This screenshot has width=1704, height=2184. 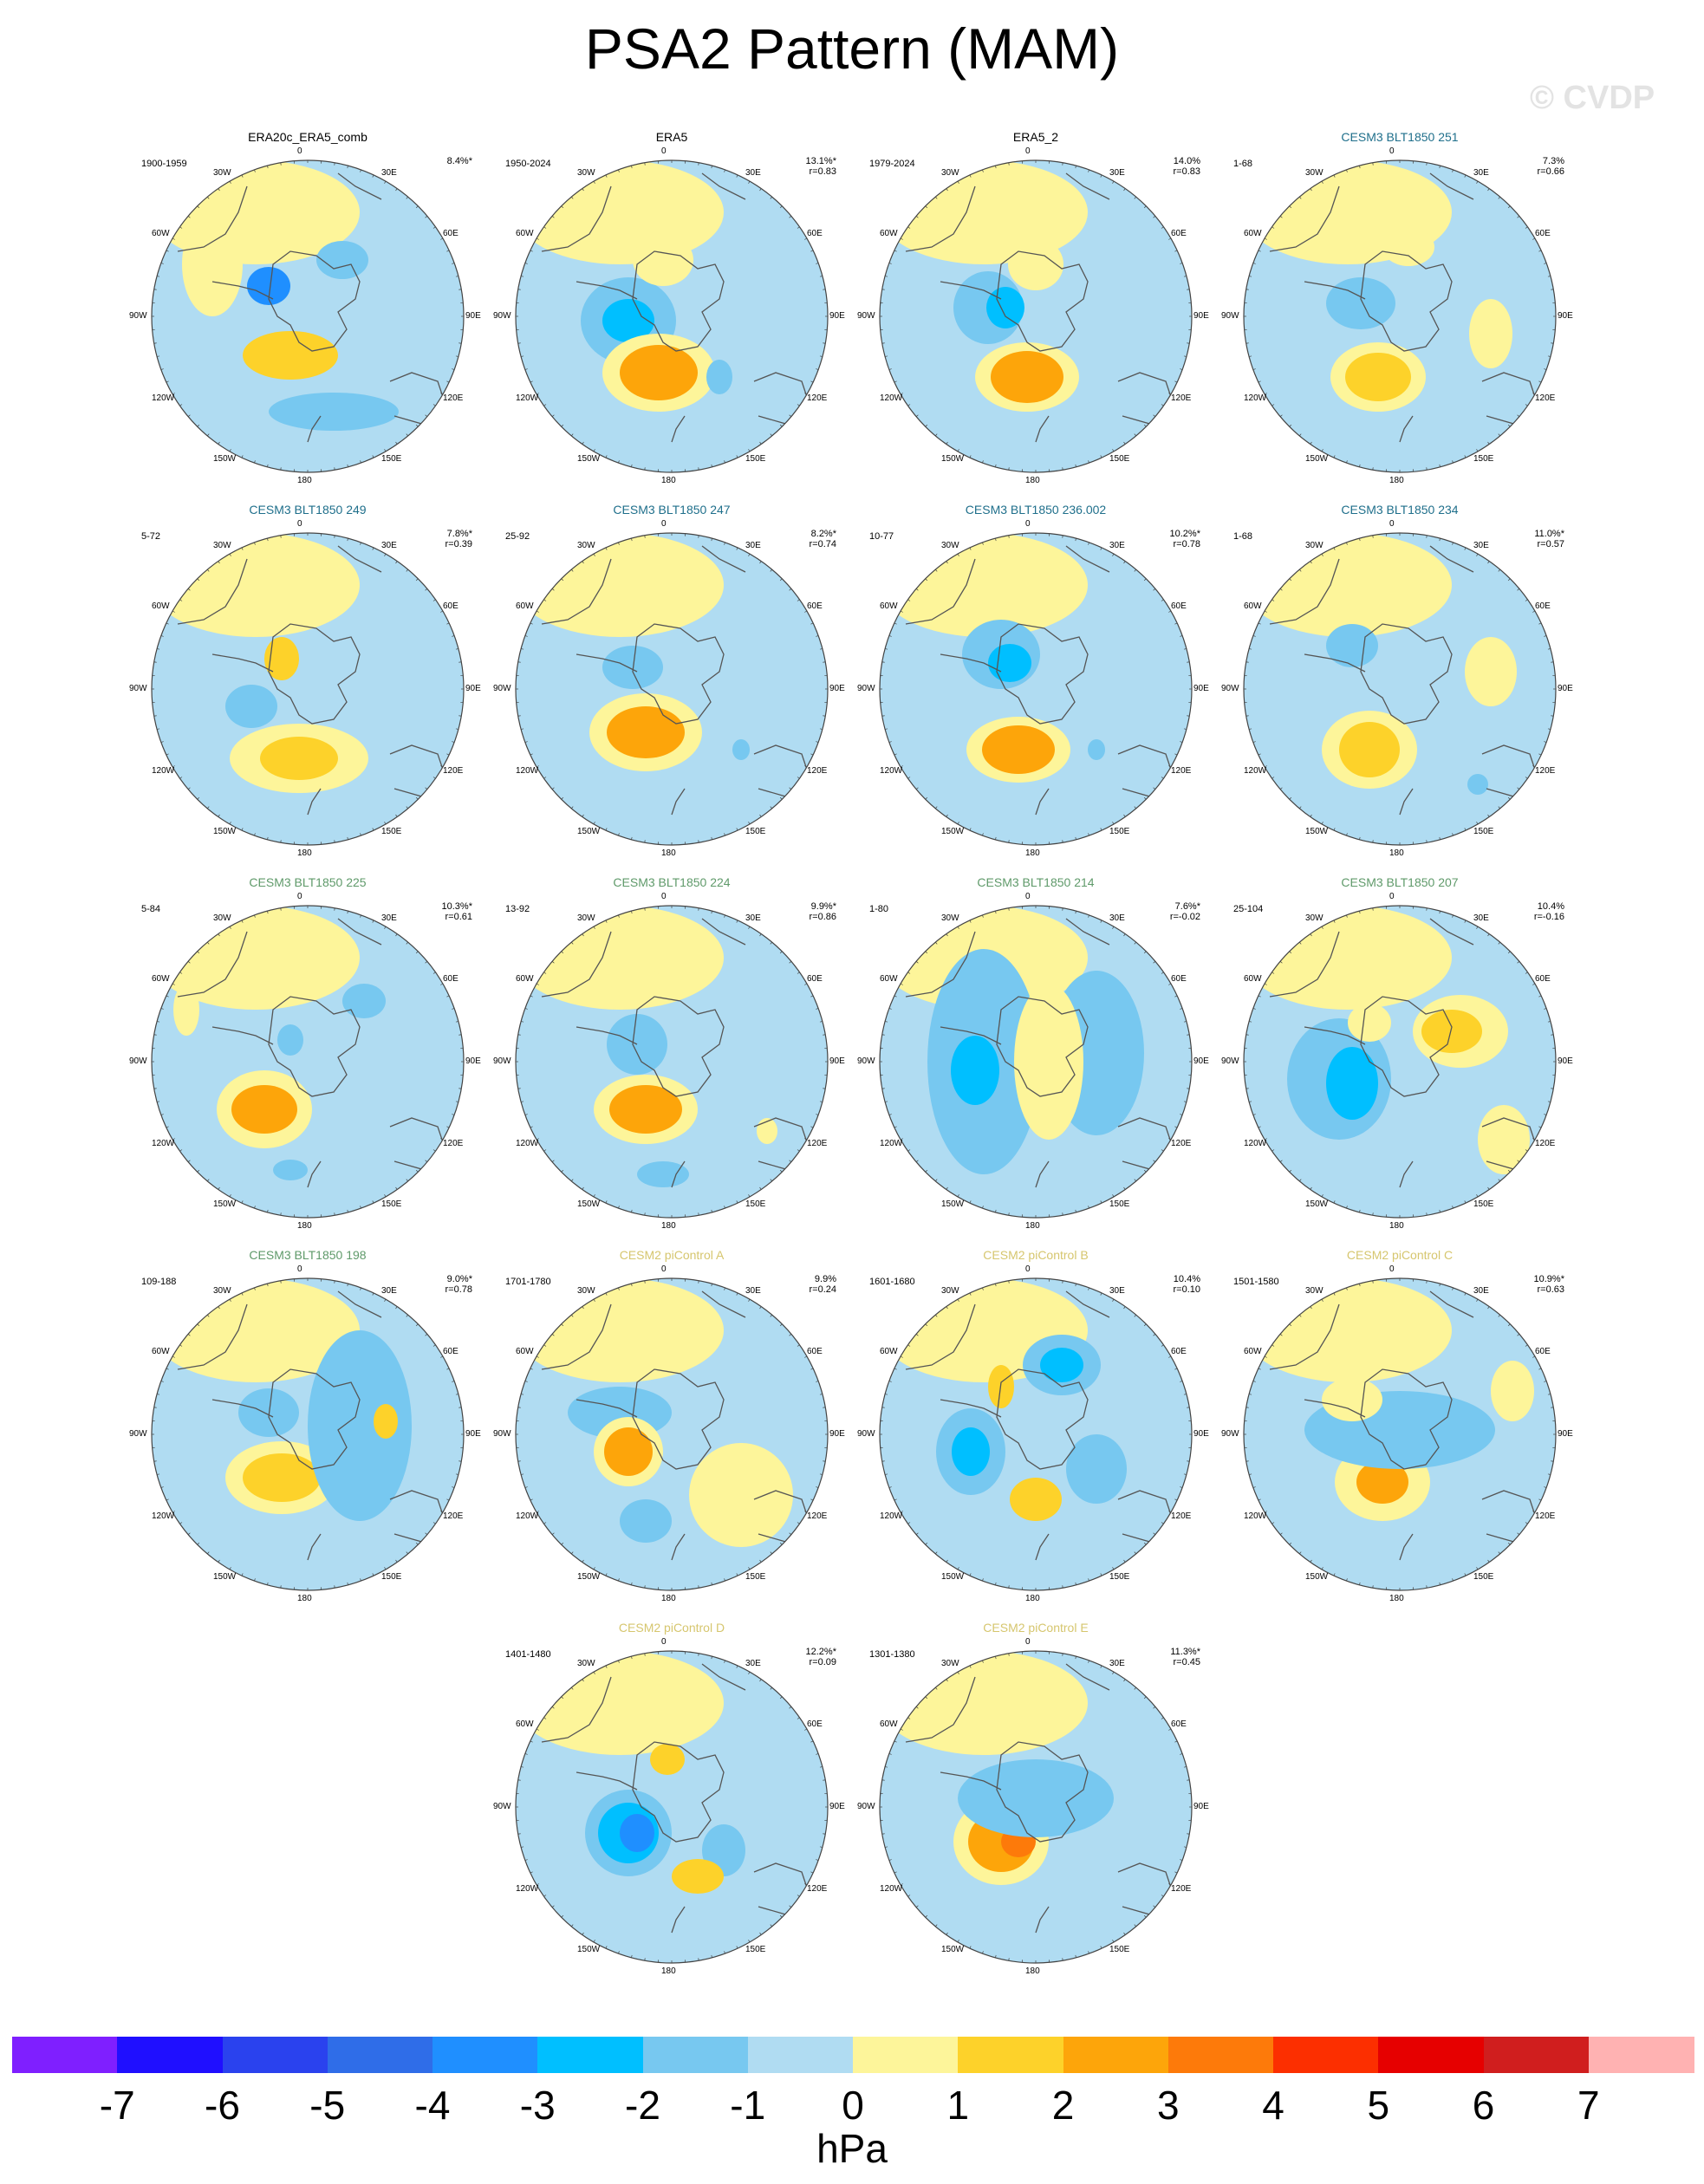 What do you see at coordinates (1400, 882) in the screenshot?
I see `panel-title: CESM3 BLT1850 207` at bounding box center [1400, 882].